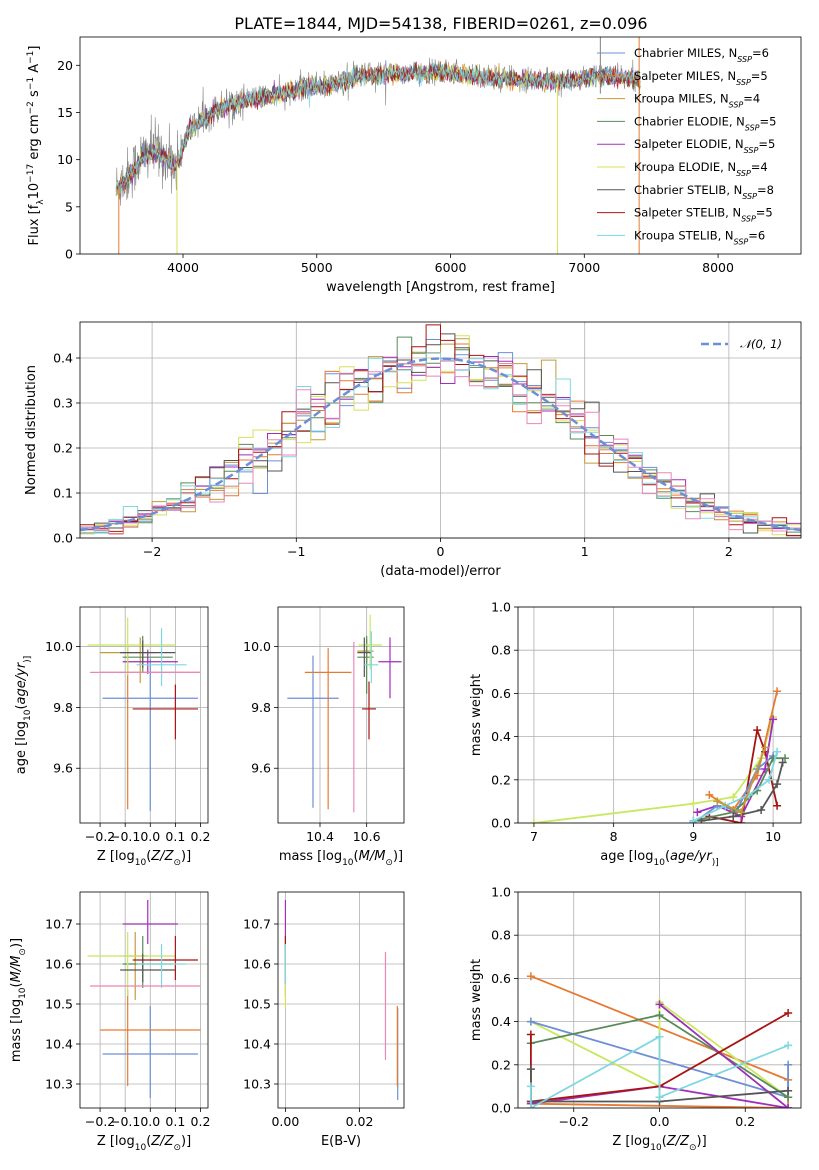 The image size is (819, 1170). What do you see at coordinates (63, 493) in the screenshot?
I see `y-tick-label: 0.1` at bounding box center [63, 493].